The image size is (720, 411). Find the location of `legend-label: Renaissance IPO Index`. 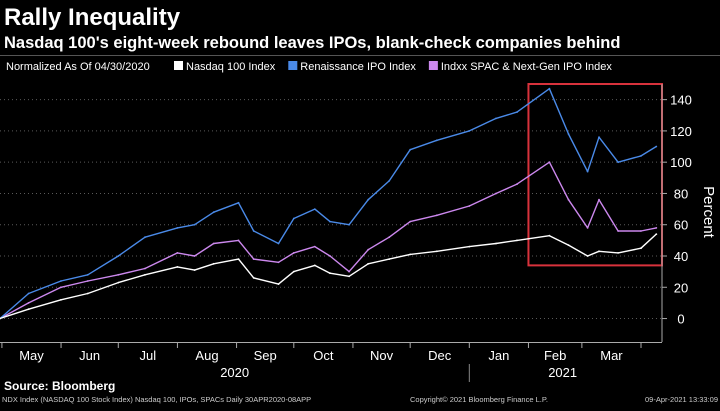

legend-label: Renaissance IPO Index is located at coordinates (358, 67).